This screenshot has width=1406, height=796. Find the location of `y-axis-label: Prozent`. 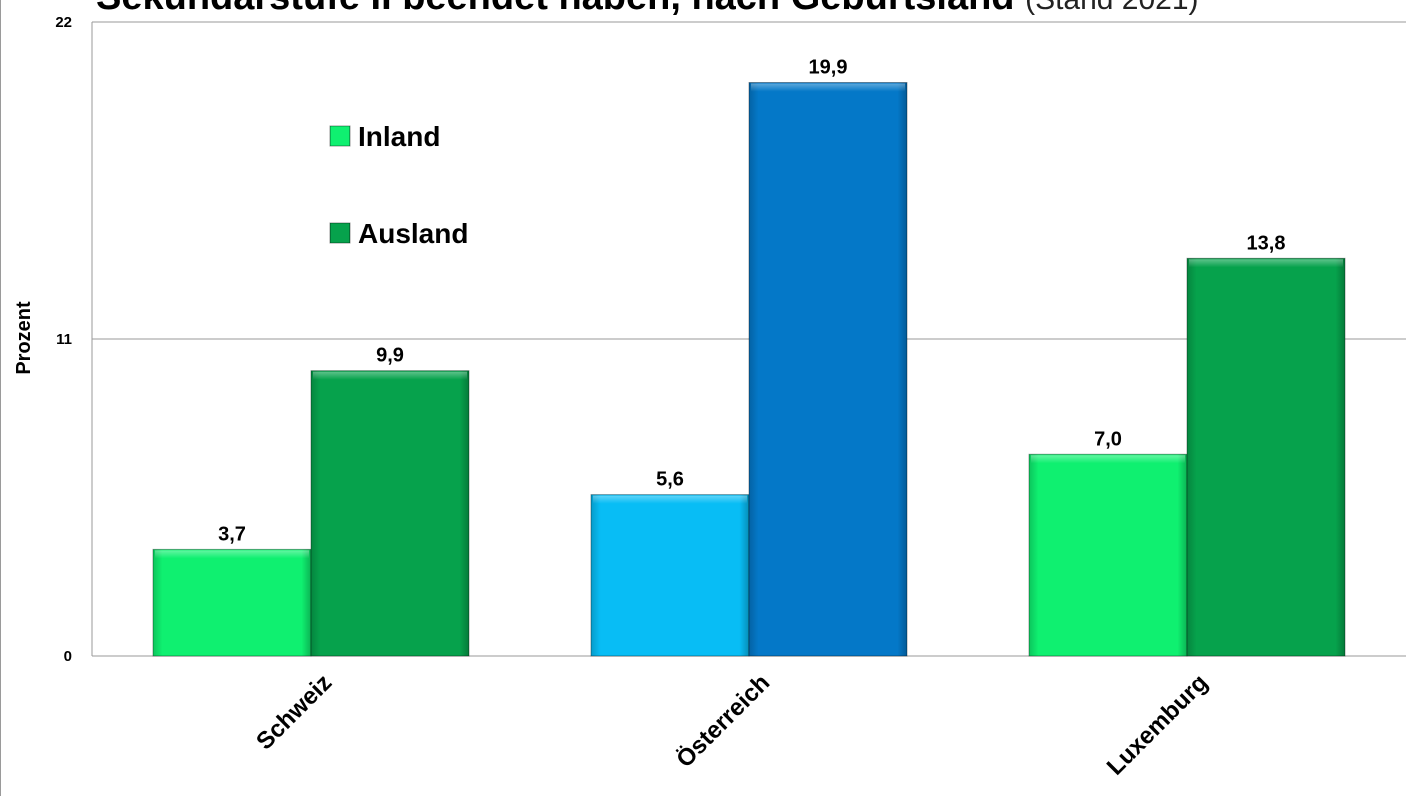

y-axis-label: Prozent is located at coordinates (24, 338).